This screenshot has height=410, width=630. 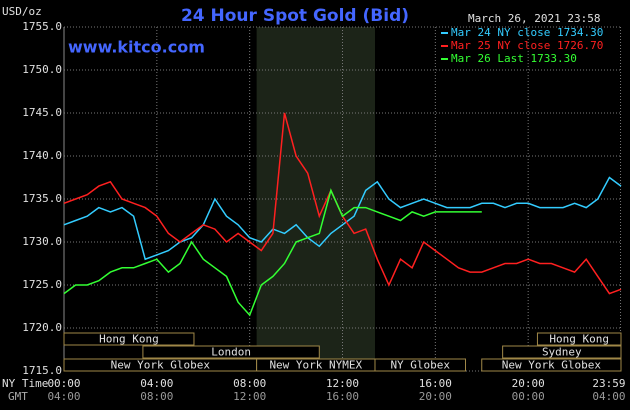 What do you see at coordinates (42, 26) in the screenshot?
I see `y-tick-label: 1755.0` at bounding box center [42, 26].